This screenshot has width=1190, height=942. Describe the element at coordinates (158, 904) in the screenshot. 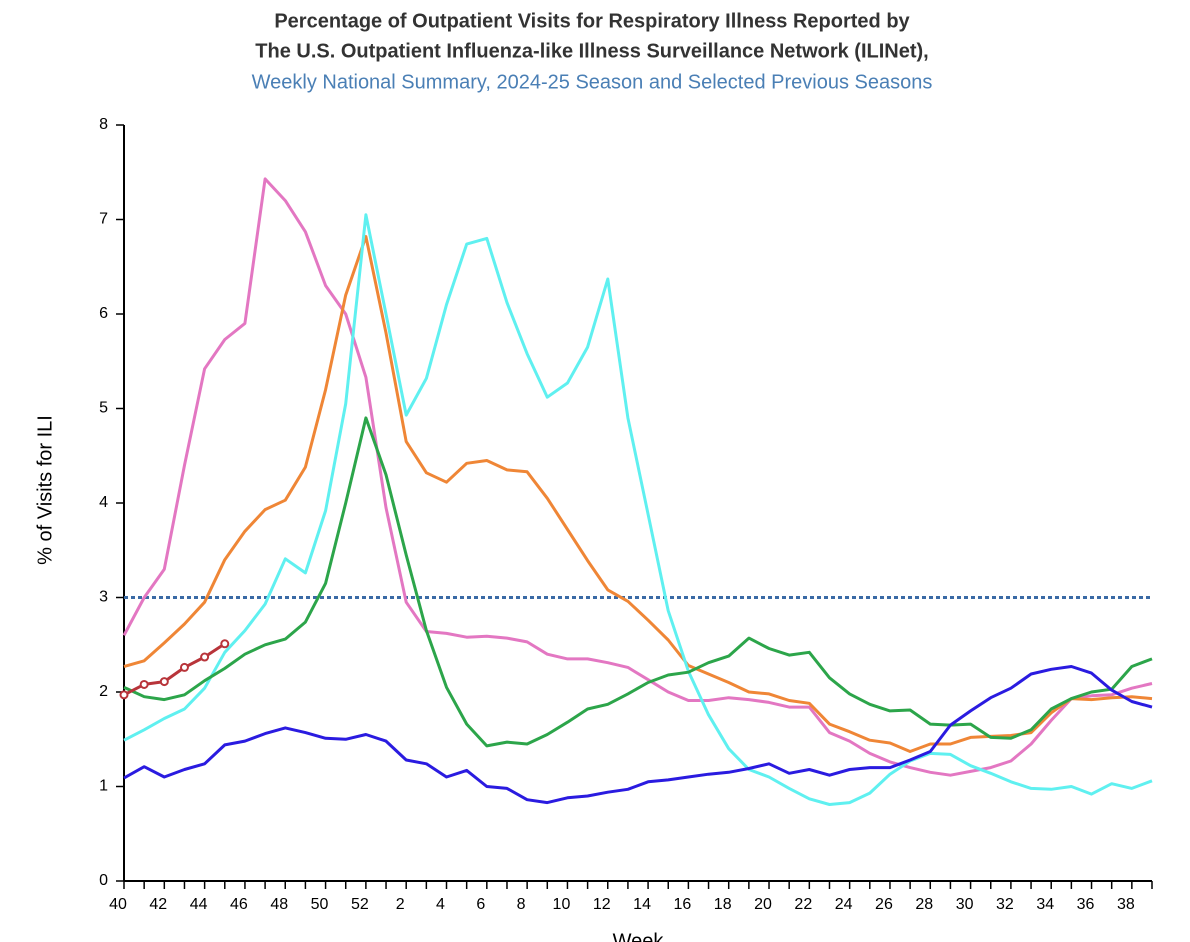

I see `x-tick-label: 42` at that location.